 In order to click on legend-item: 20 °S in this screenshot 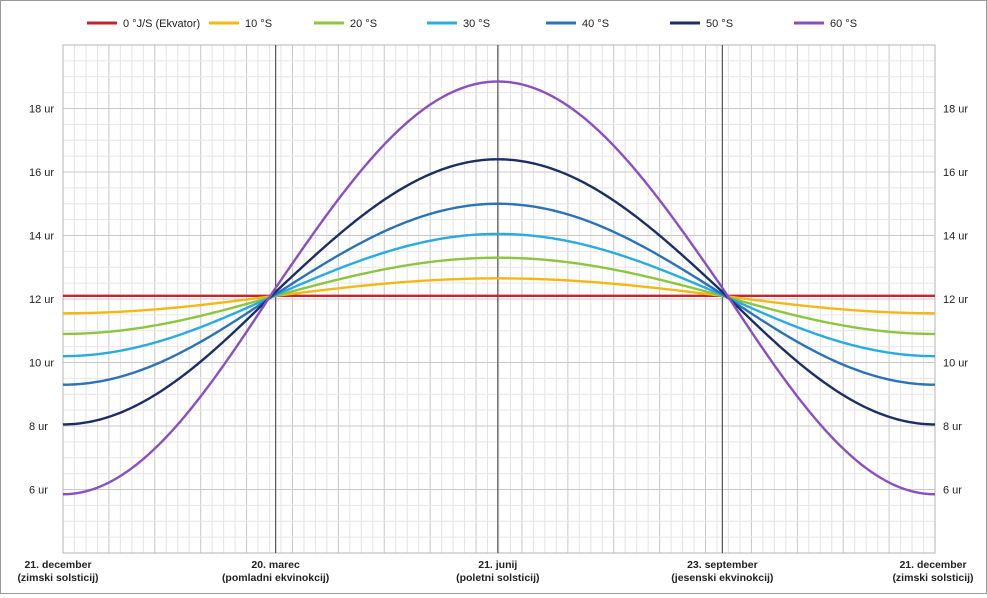, I will do `click(345, 24)`.